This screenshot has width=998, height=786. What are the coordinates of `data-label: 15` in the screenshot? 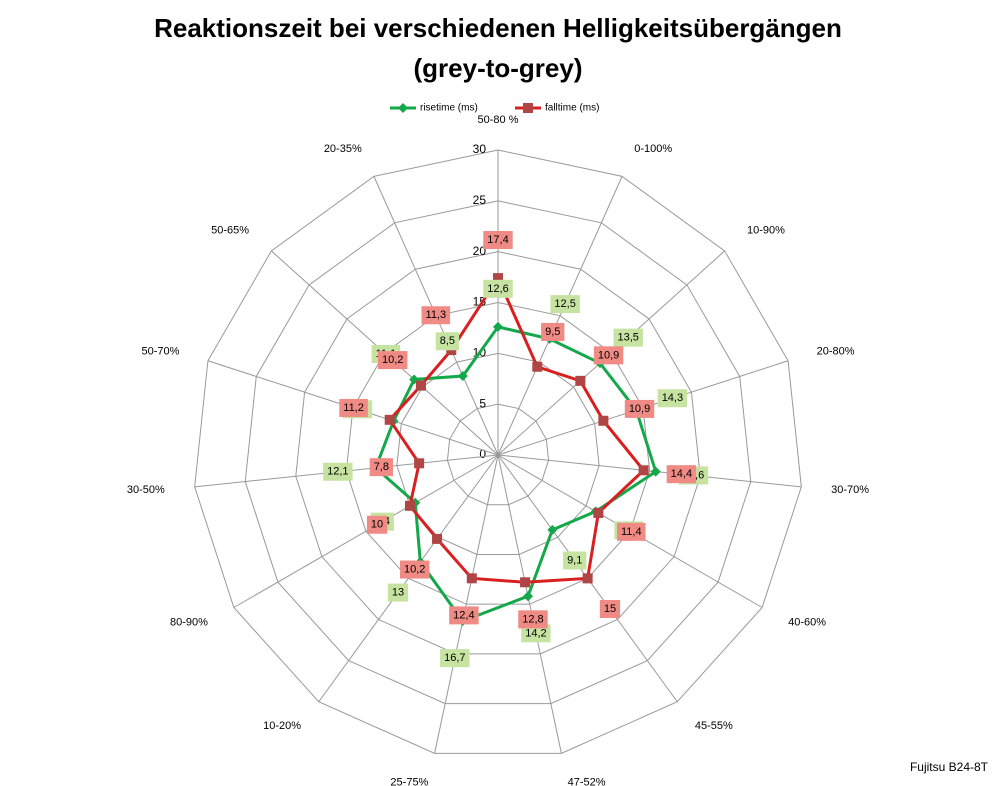 It's located at (610, 609).